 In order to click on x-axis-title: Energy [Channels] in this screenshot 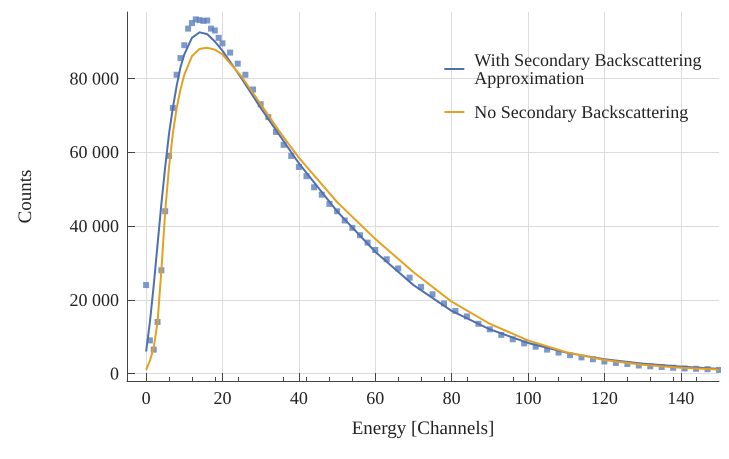, I will do `click(423, 428)`.